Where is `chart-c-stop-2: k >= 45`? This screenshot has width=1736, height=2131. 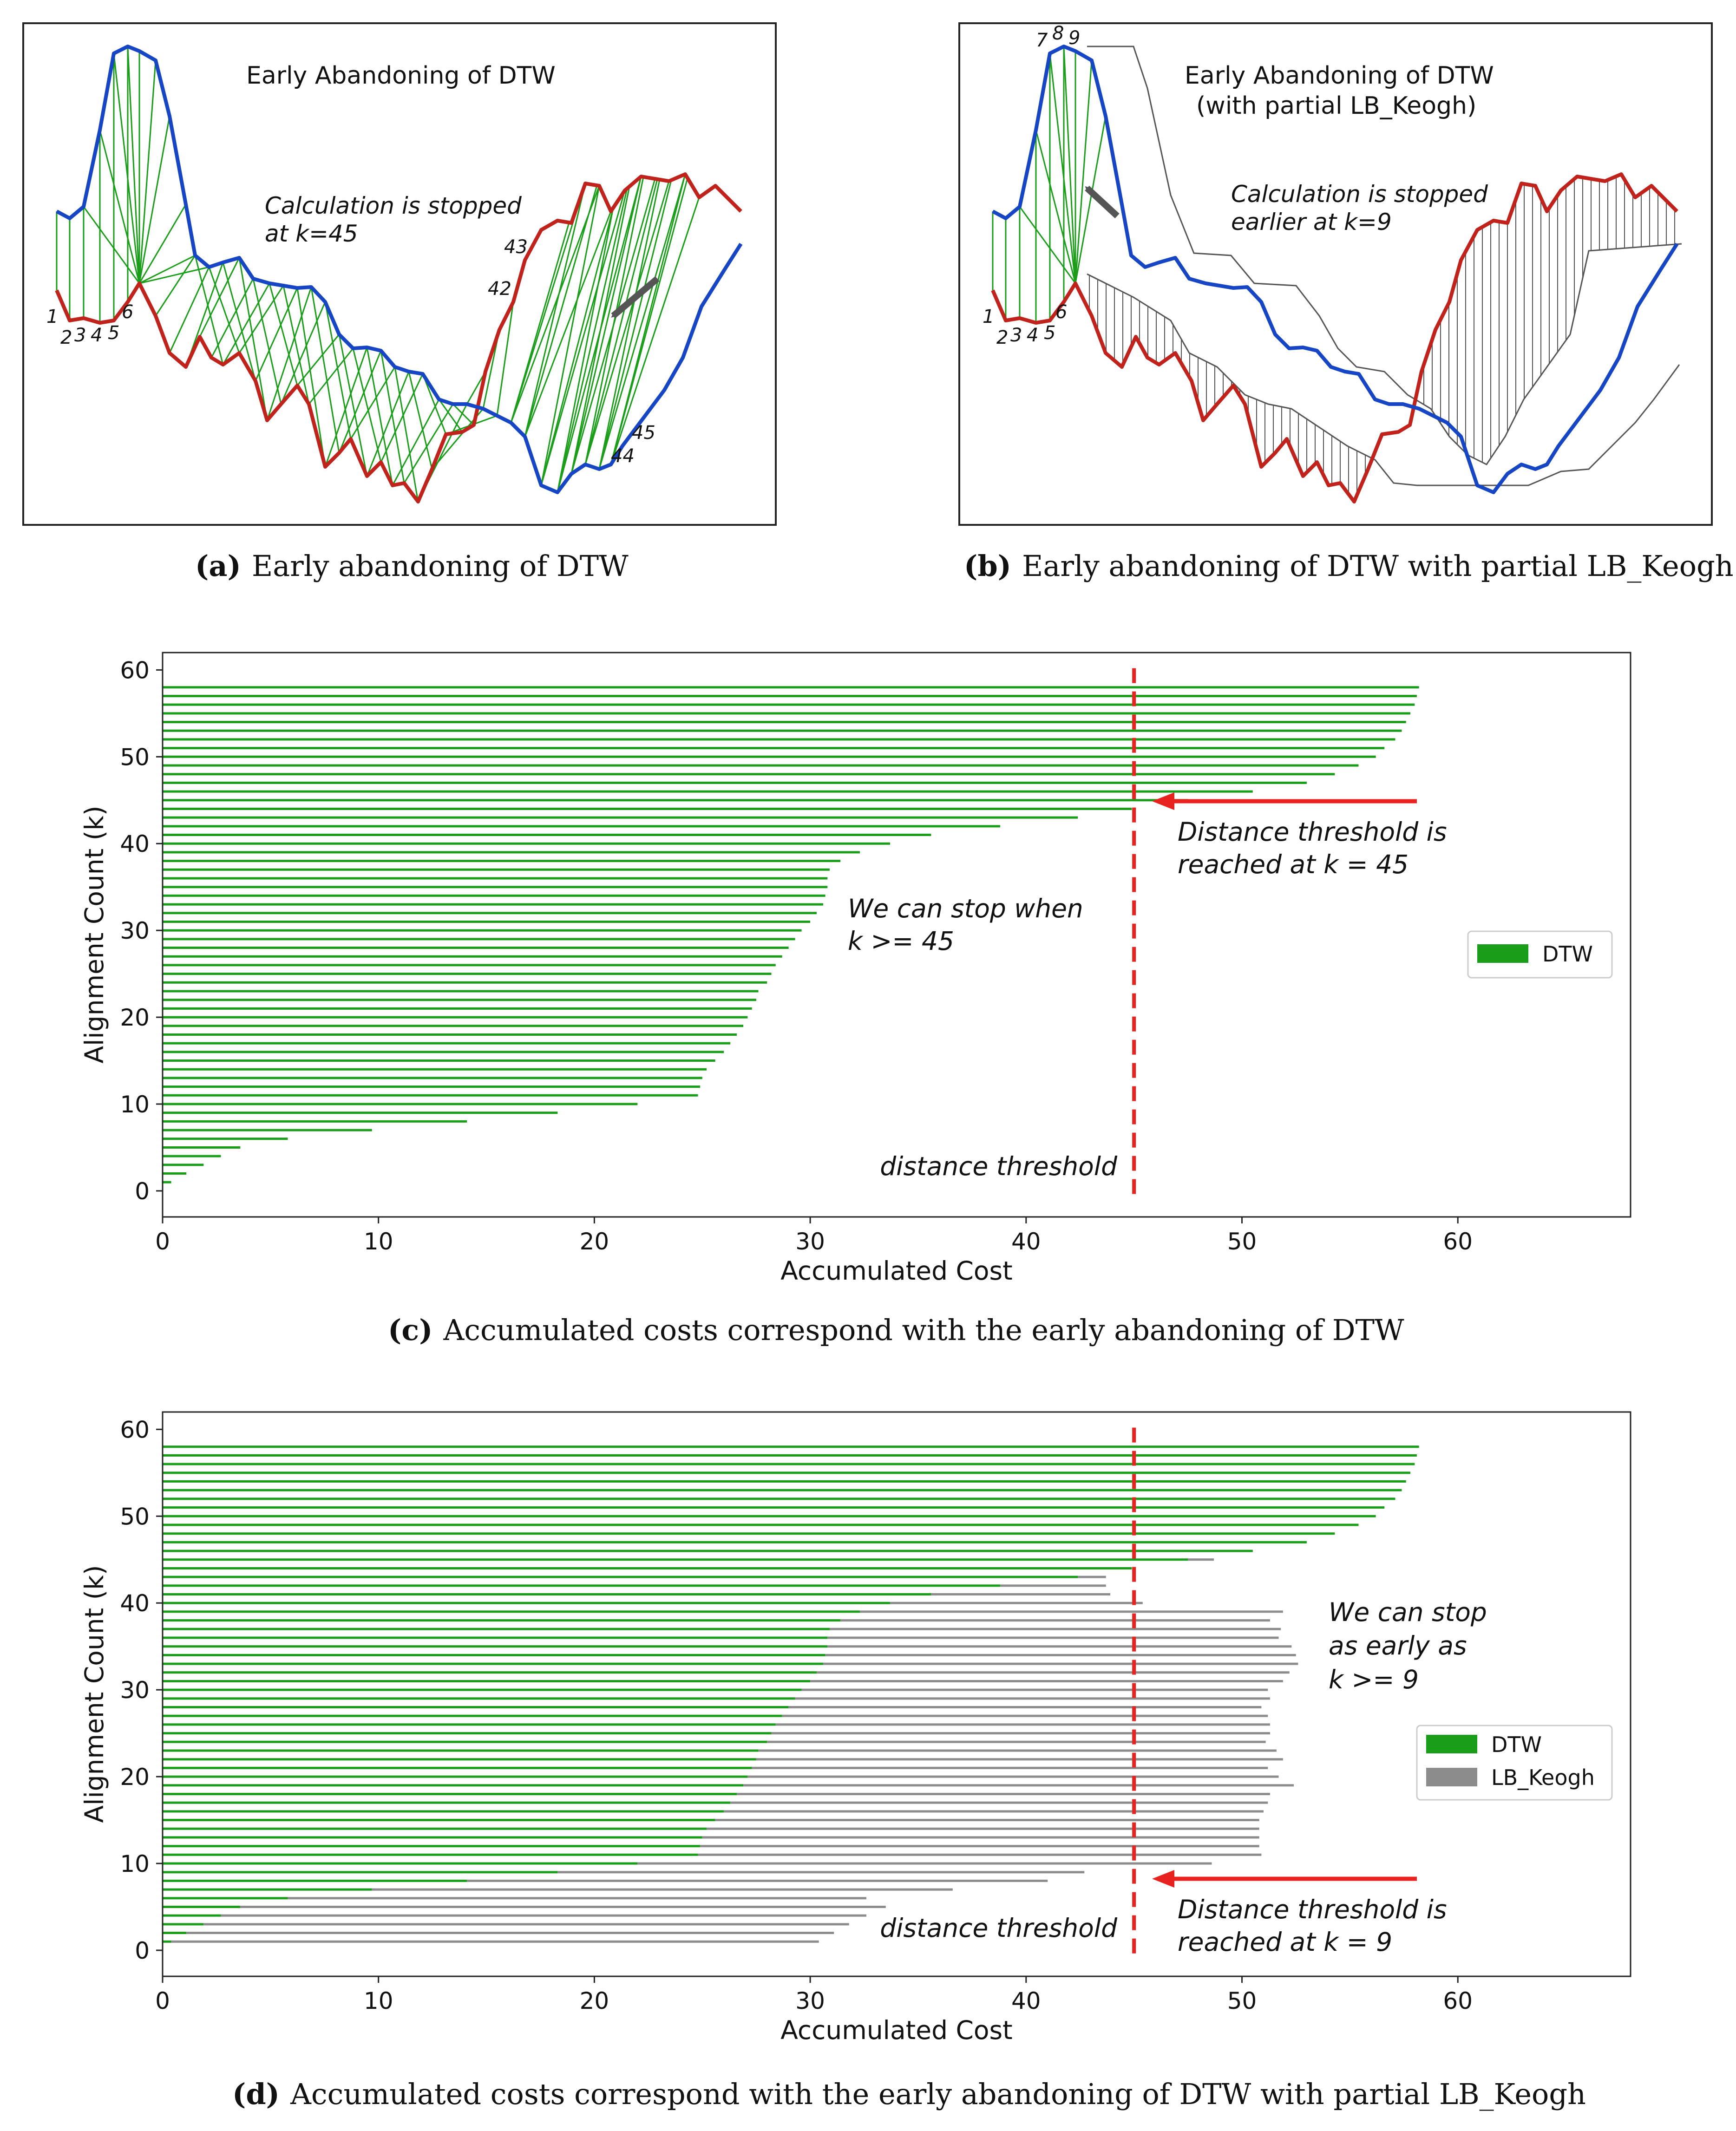 chart-c-stop-2: k >= 45 is located at coordinates (901, 941).